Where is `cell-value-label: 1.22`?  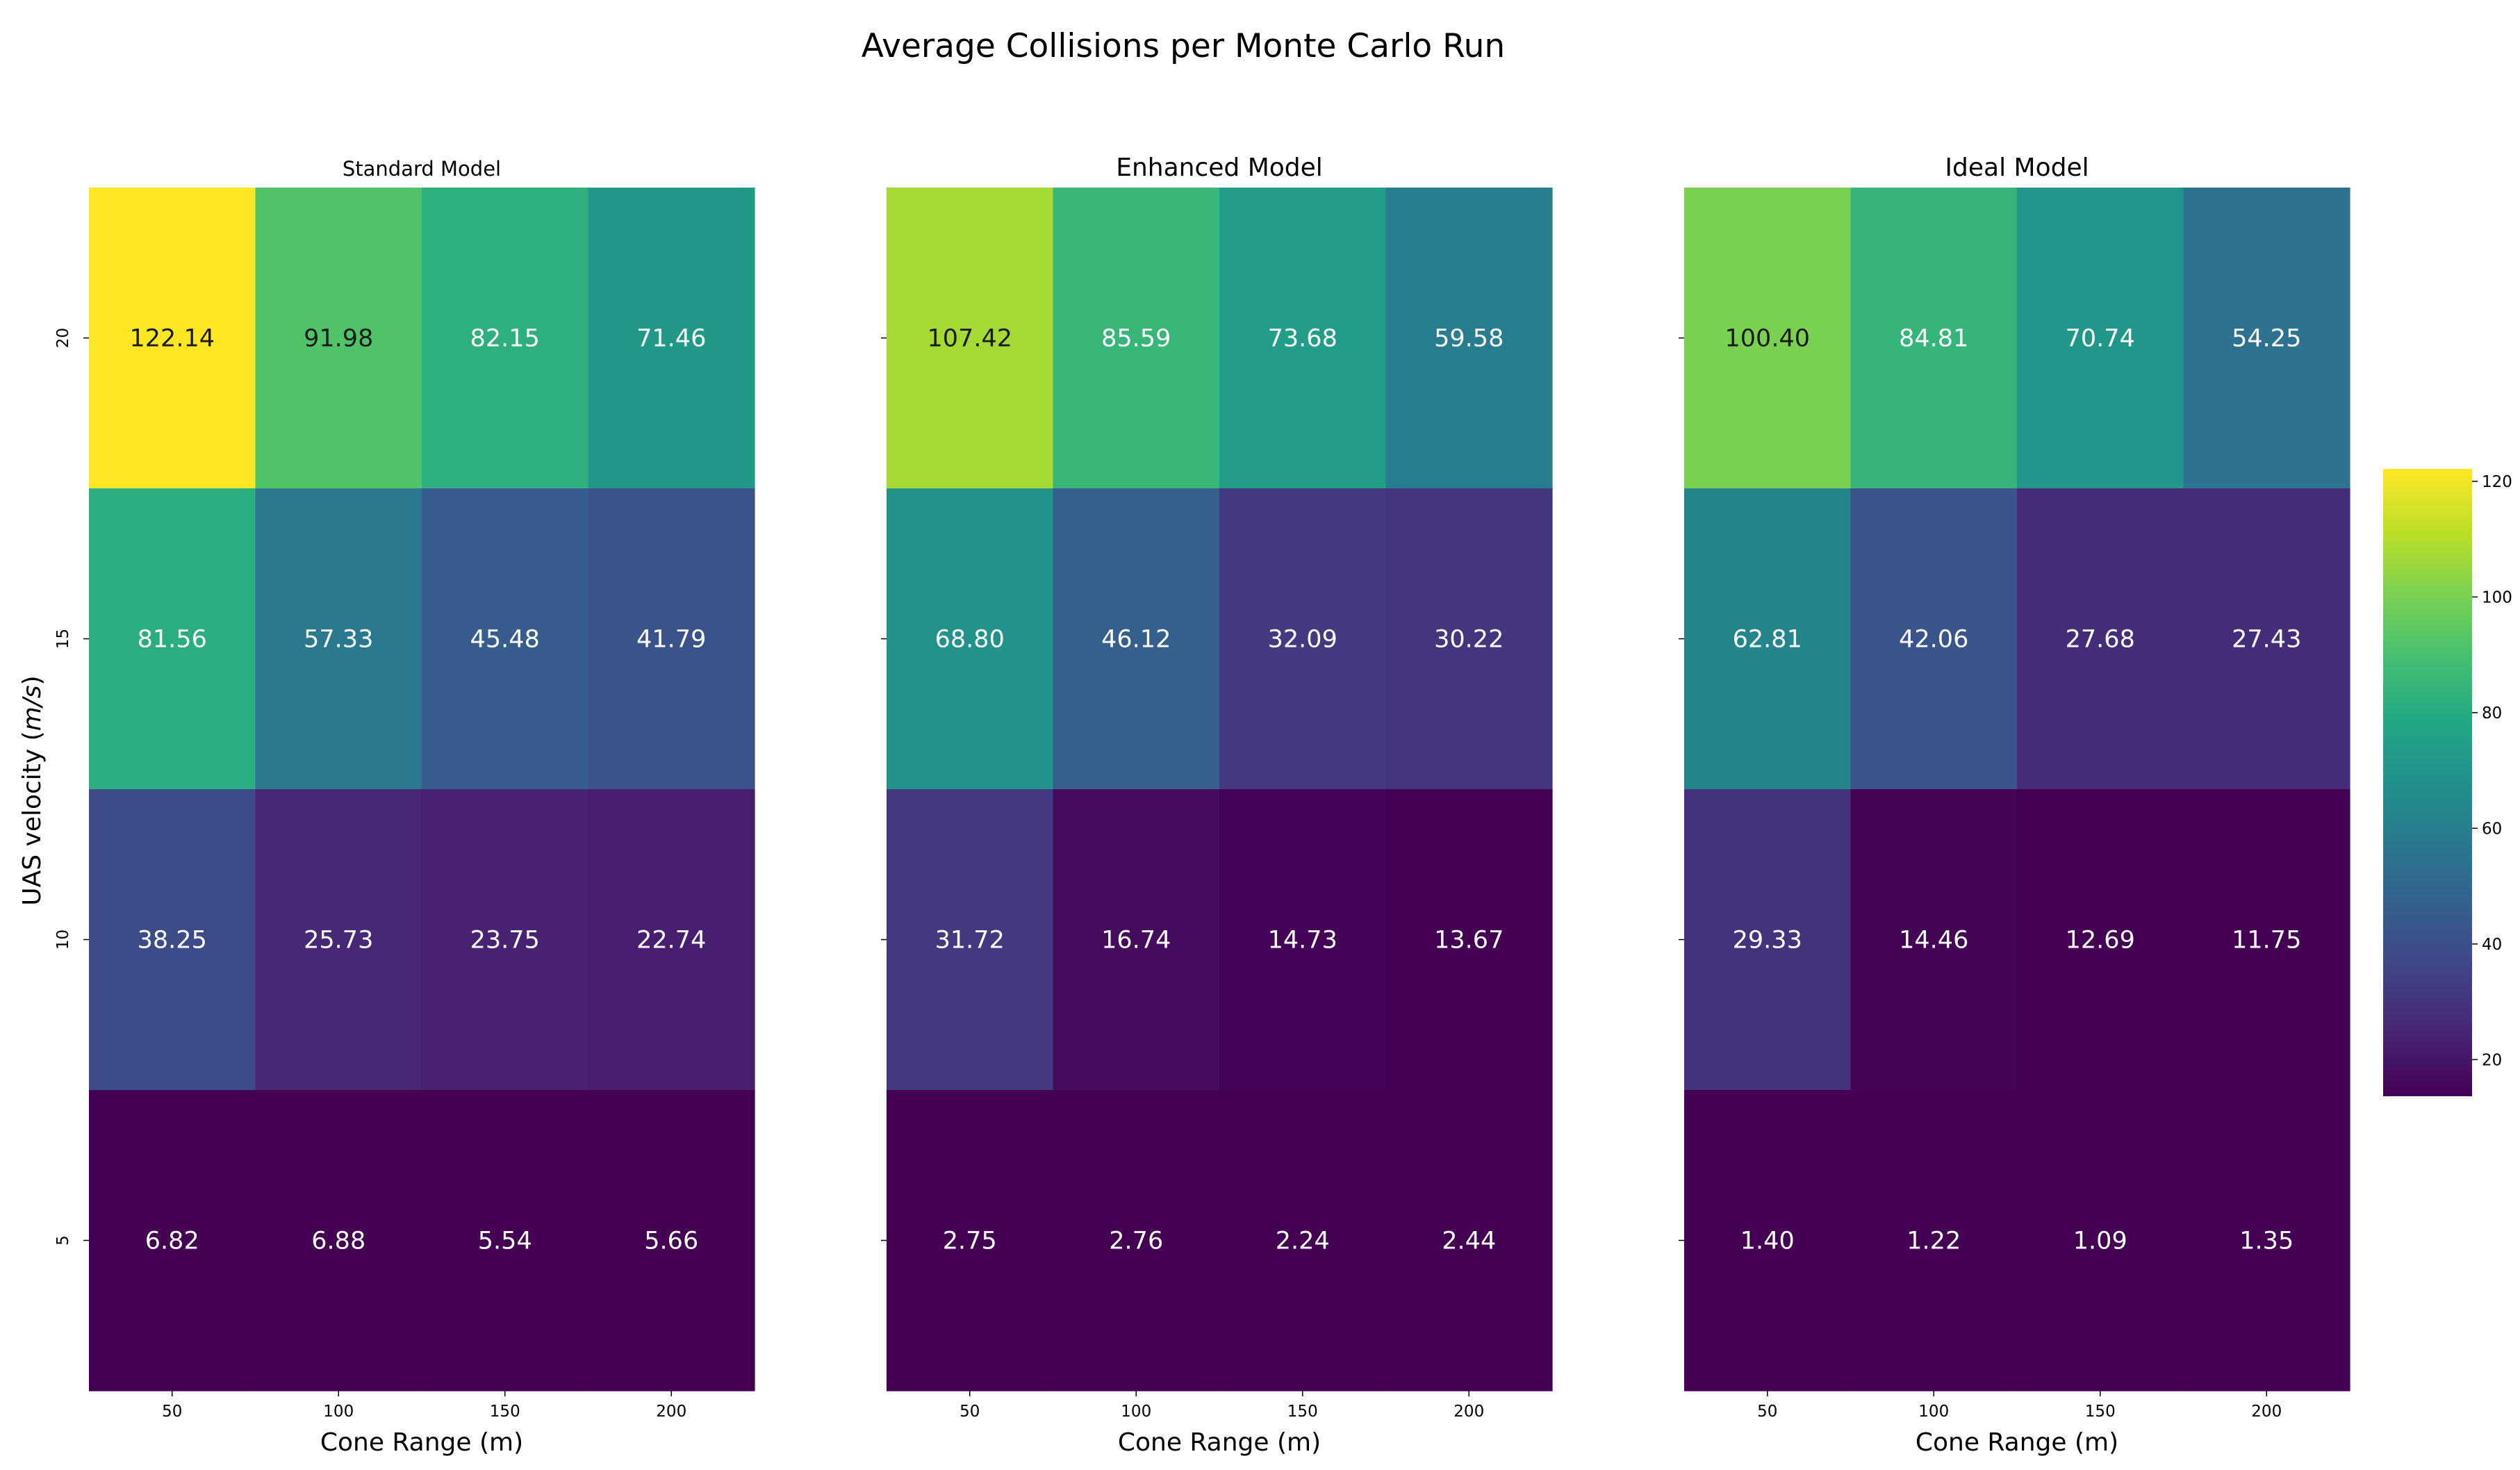 cell-value-label: 1.22 is located at coordinates (1934, 1241).